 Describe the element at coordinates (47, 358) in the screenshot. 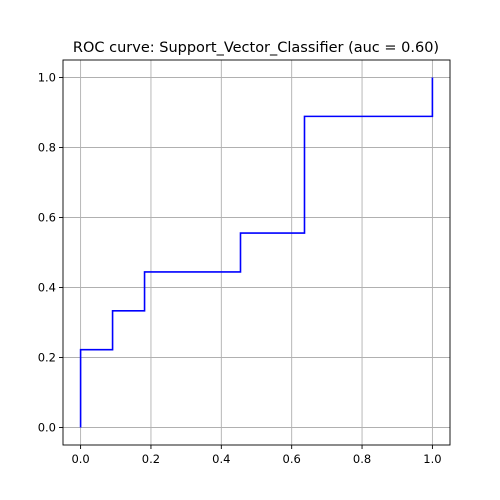

I see `y-tick-label: 0.2` at that location.